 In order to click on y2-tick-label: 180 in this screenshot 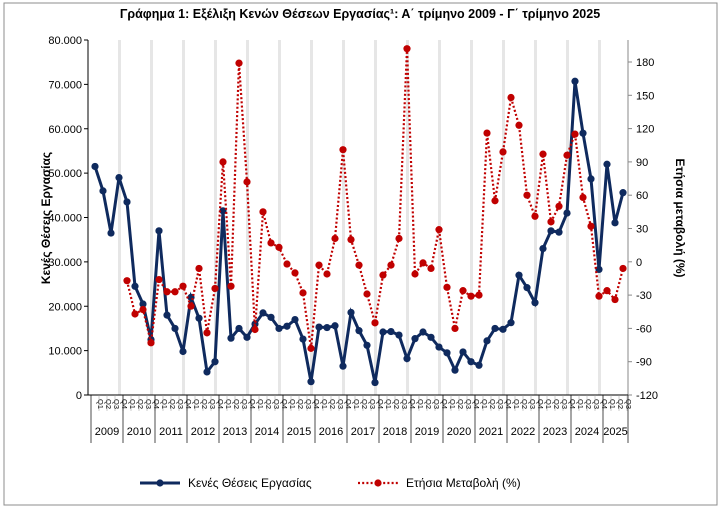, I will do `click(645, 63)`.